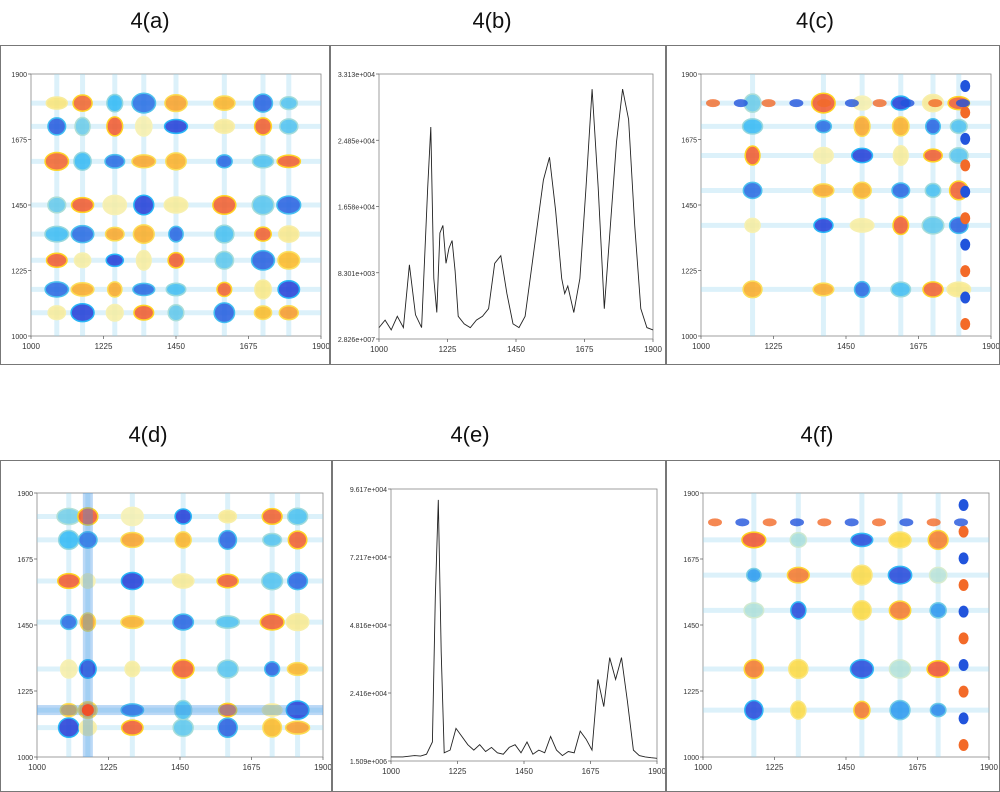 The width and height of the screenshot is (1000, 792). What do you see at coordinates (691, 692) in the screenshot?
I see `y-tick-label: 1225` at bounding box center [691, 692].